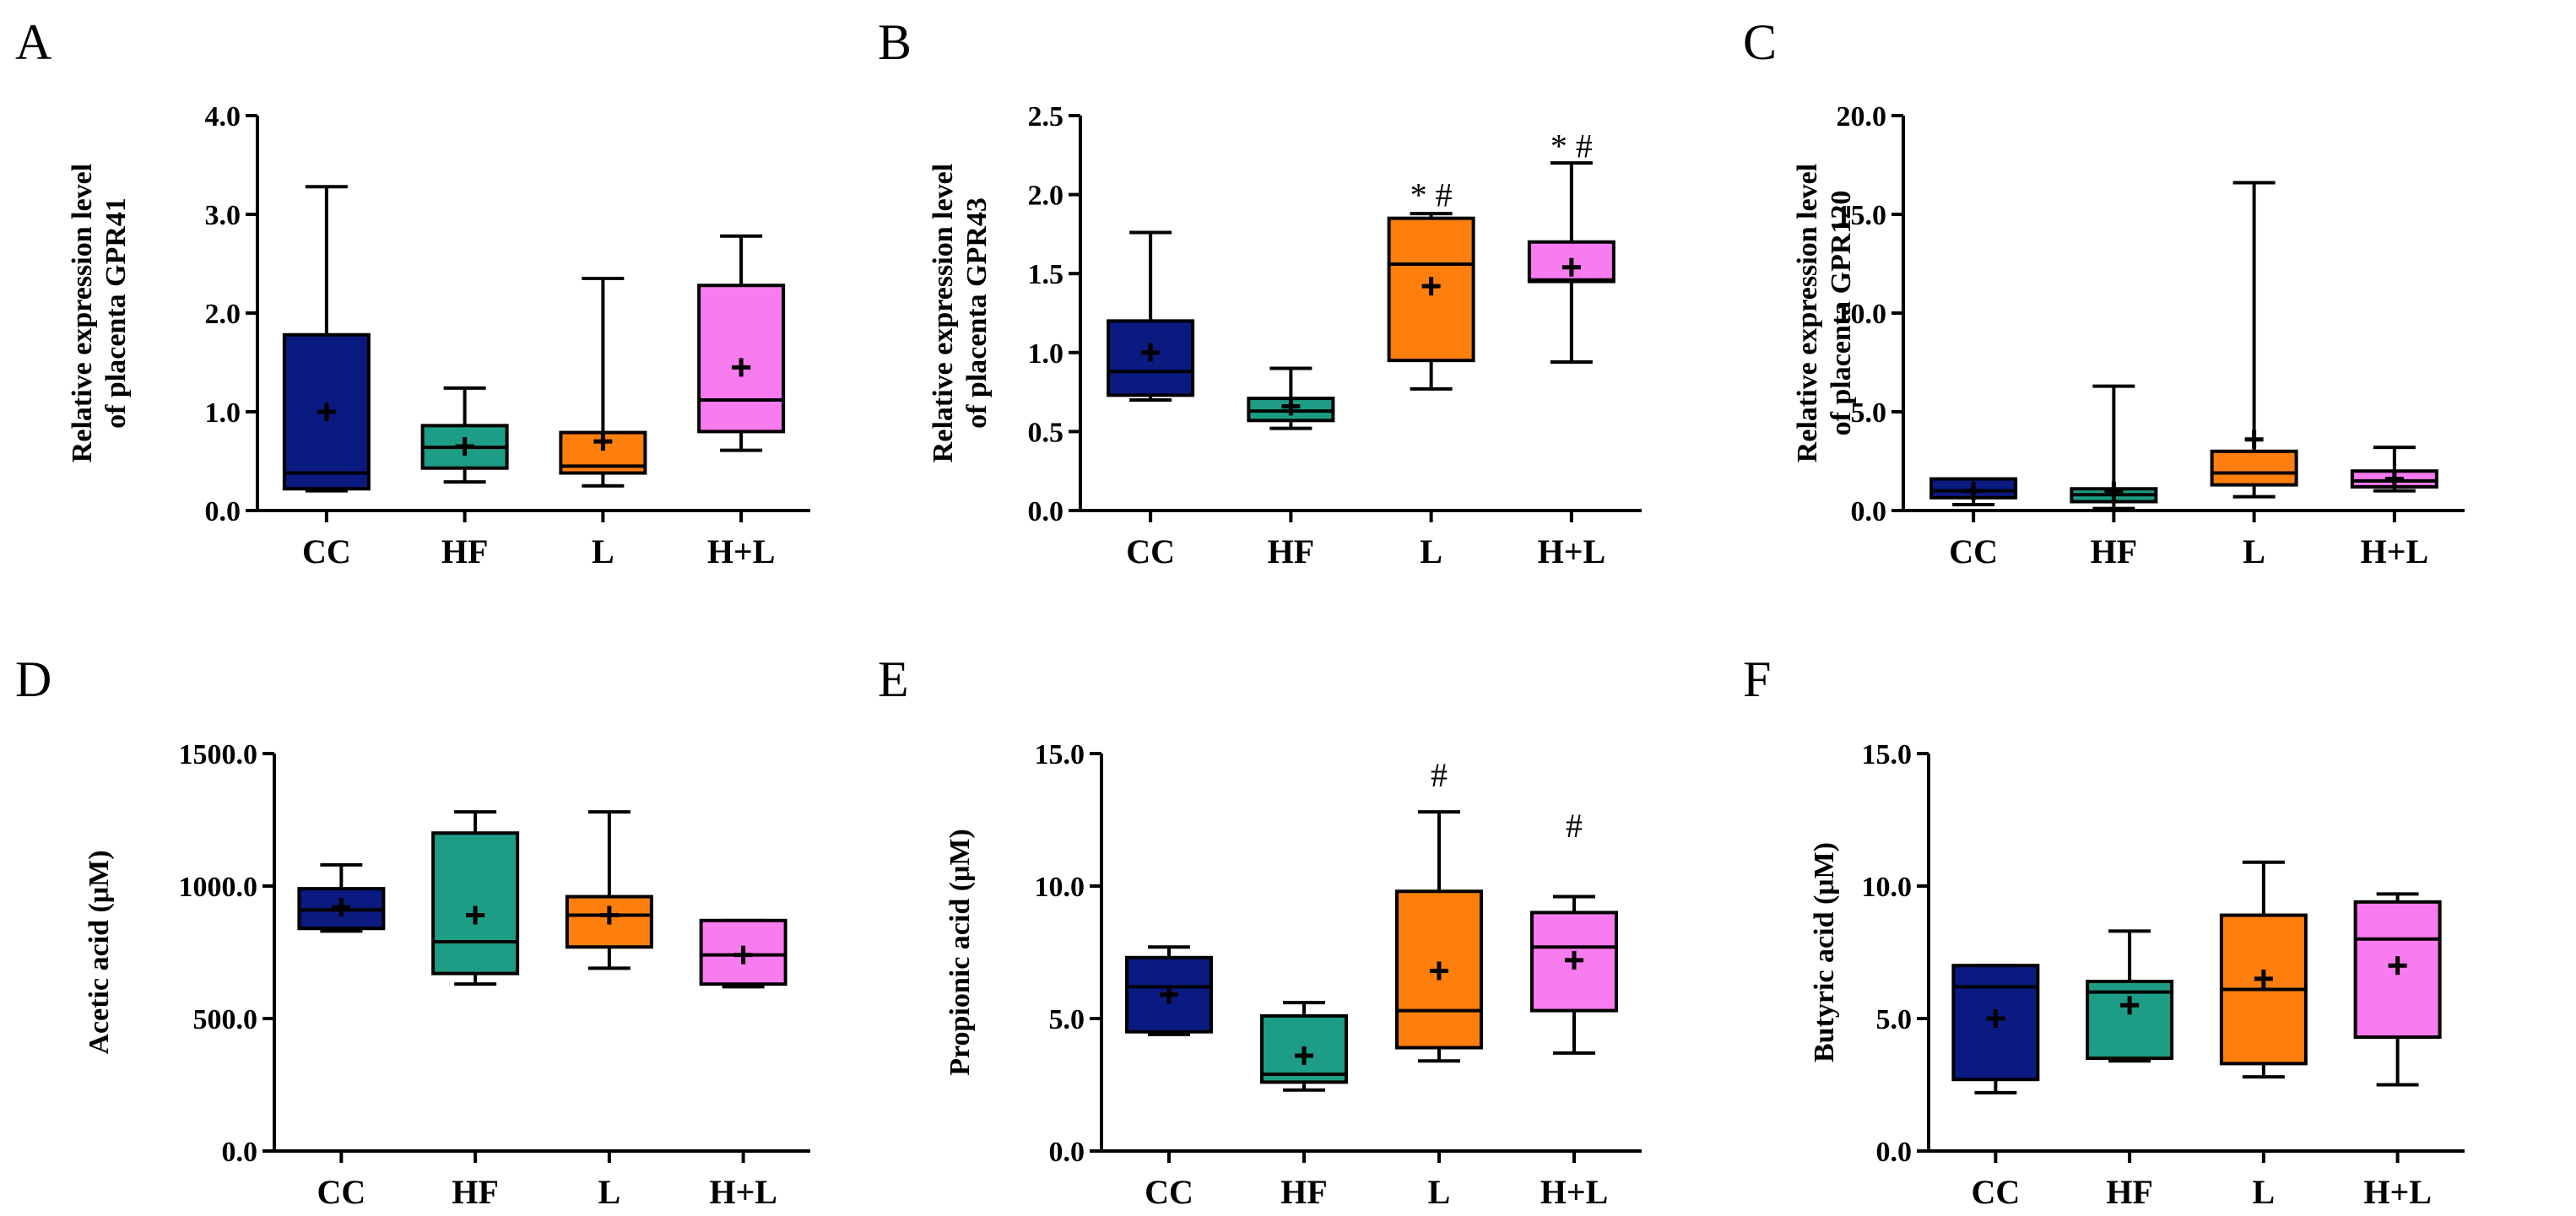  What do you see at coordinates (99, 952) in the screenshot?
I see `panel-d-ylabel: Acetic acid (μM)` at bounding box center [99, 952].